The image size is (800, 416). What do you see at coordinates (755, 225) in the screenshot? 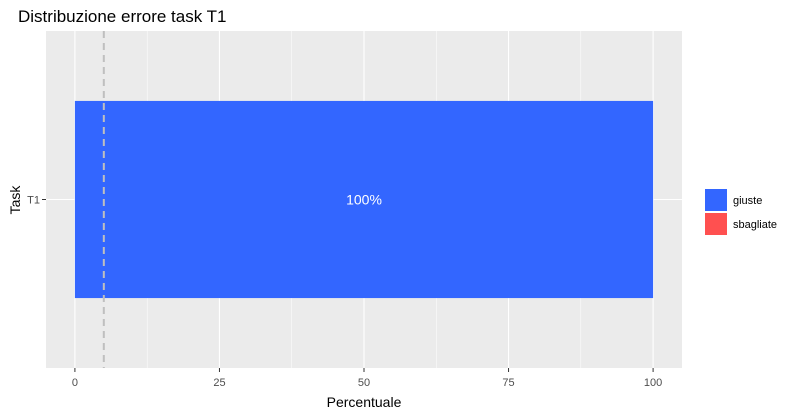
I see `legend-label-sbagliate: sbagliate` at bounding box center [755, 225].